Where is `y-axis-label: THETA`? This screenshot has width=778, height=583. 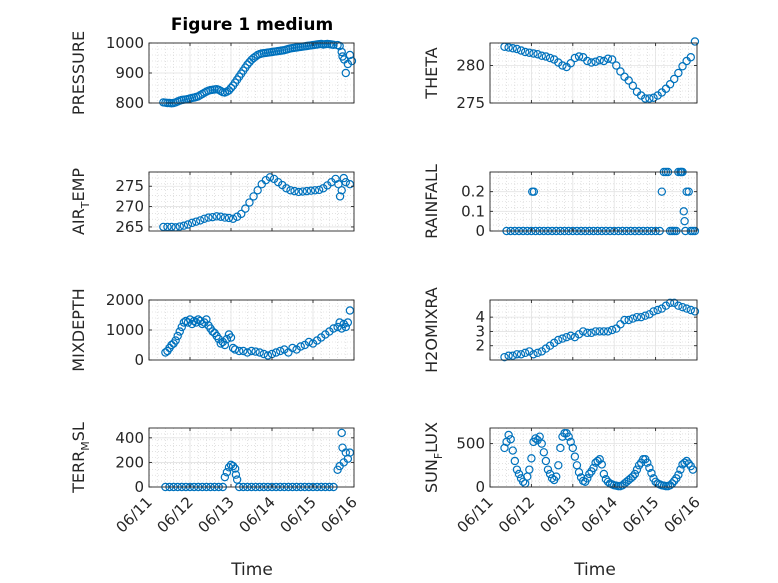
y-axis-label: THETA is located at coordinates (431, 73).